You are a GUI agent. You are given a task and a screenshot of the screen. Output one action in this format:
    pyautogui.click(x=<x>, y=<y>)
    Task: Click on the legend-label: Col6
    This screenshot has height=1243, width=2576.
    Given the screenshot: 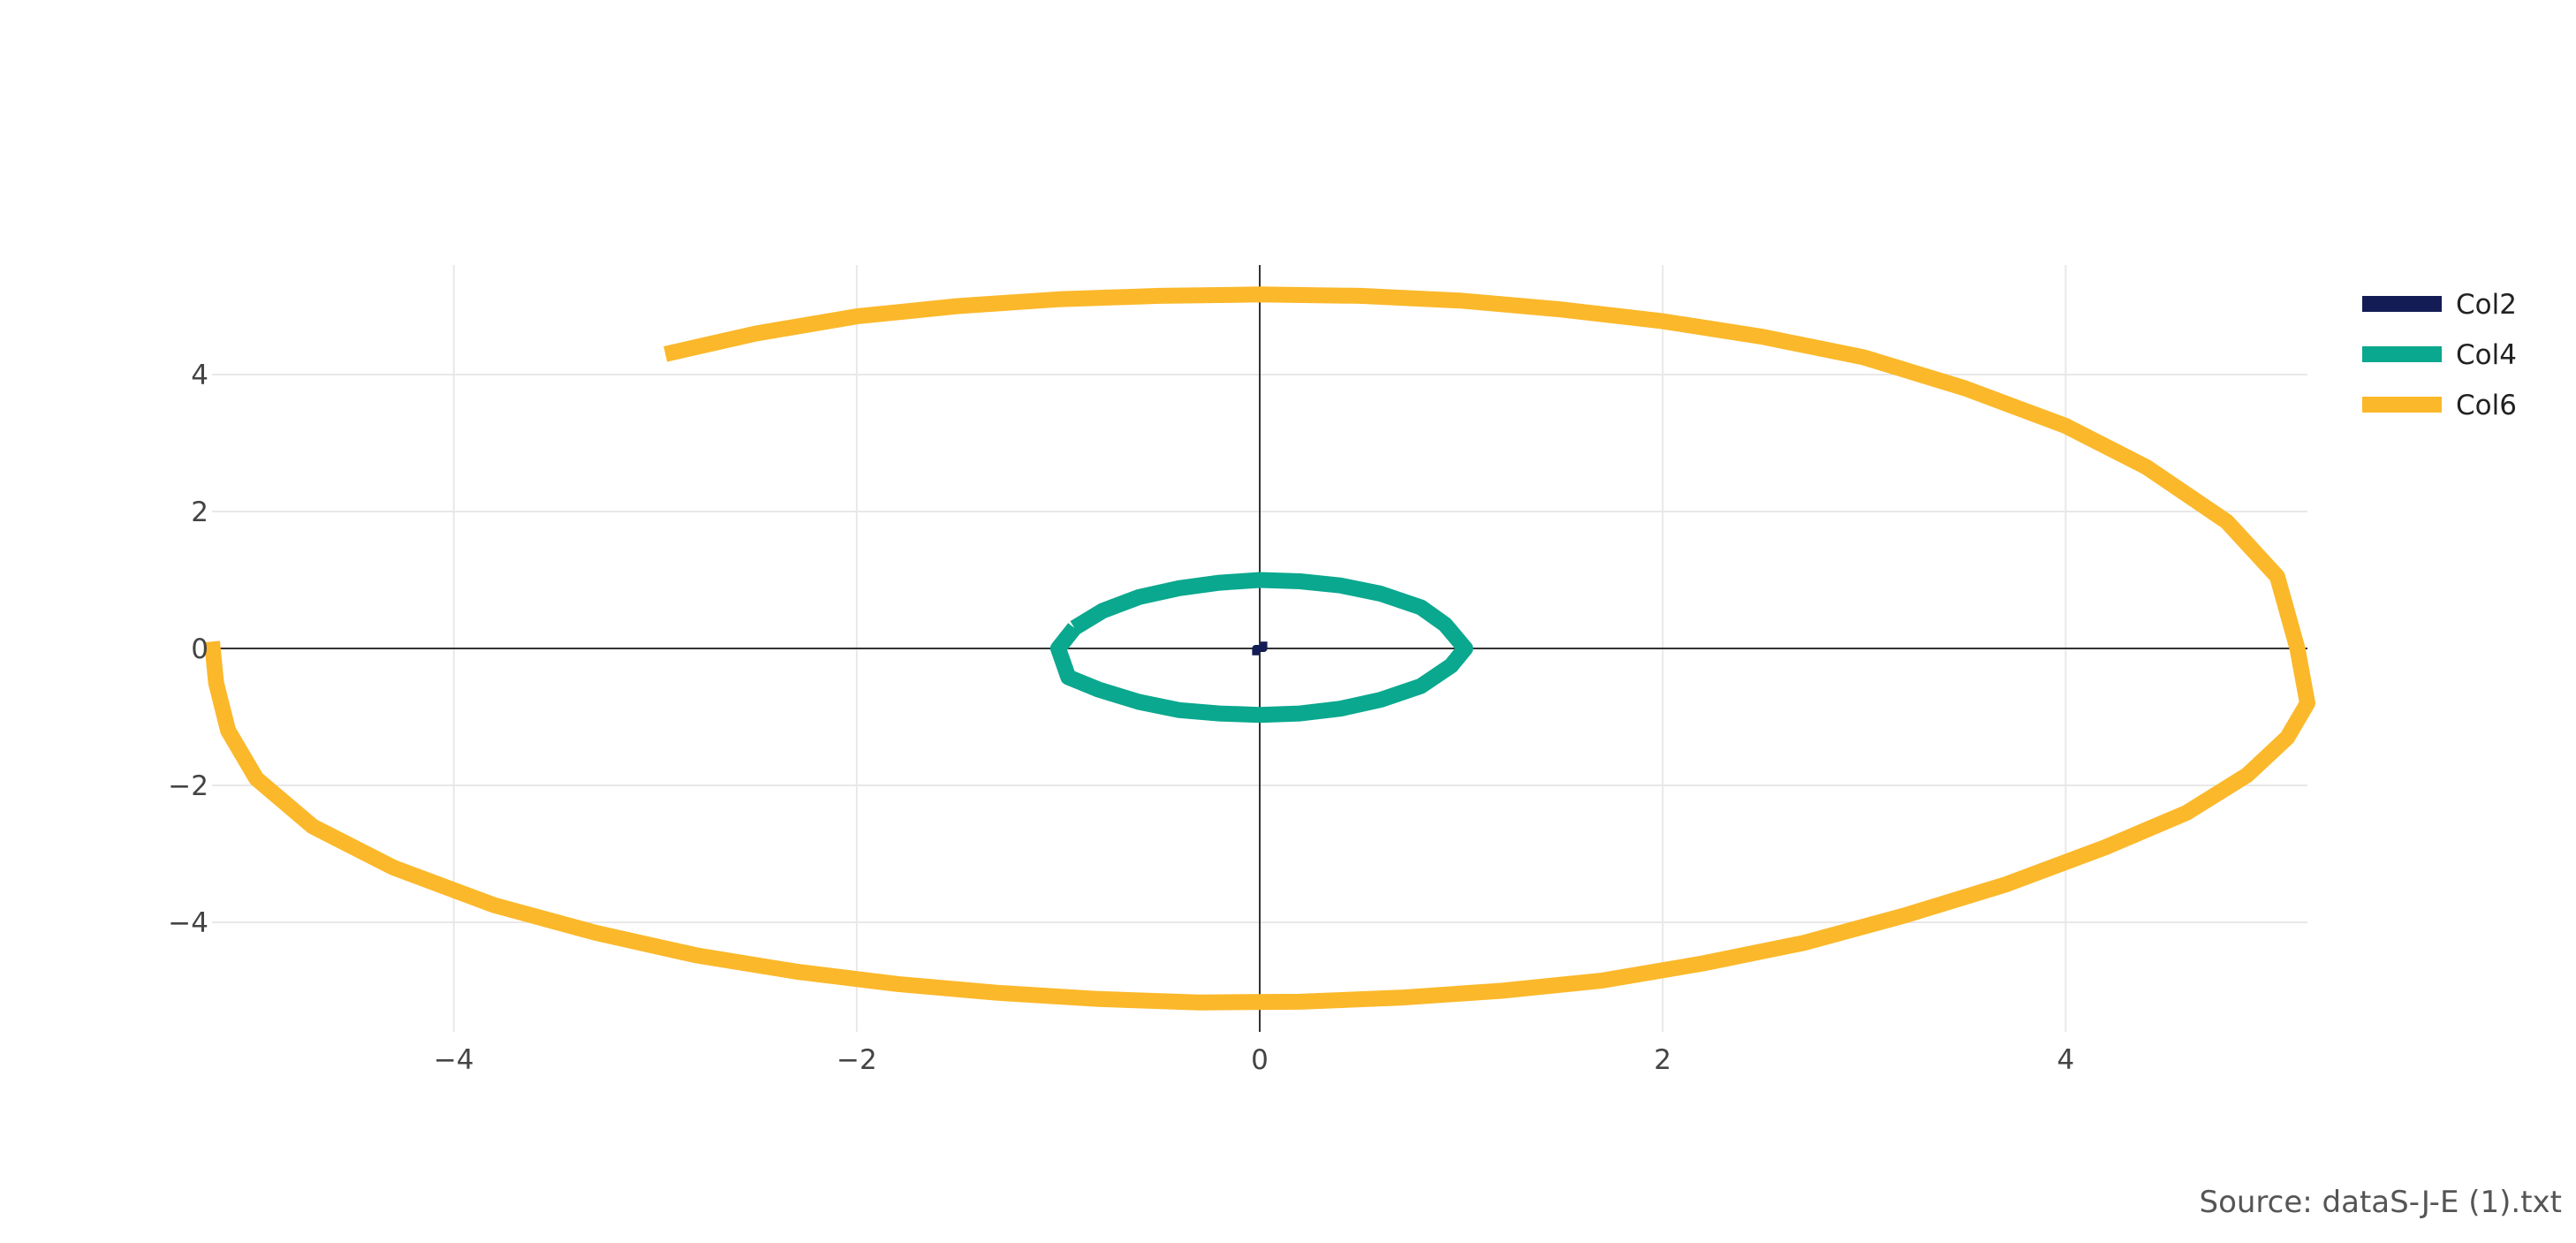 What is the action you would take?
    pyautogui.click(x=2487, y=405)
    